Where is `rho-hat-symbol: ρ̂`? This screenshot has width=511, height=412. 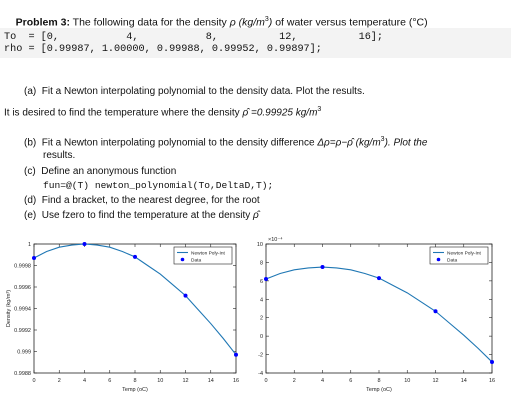
rho-hat-symbol: ρ̂ is located at coordinates (245, 113).